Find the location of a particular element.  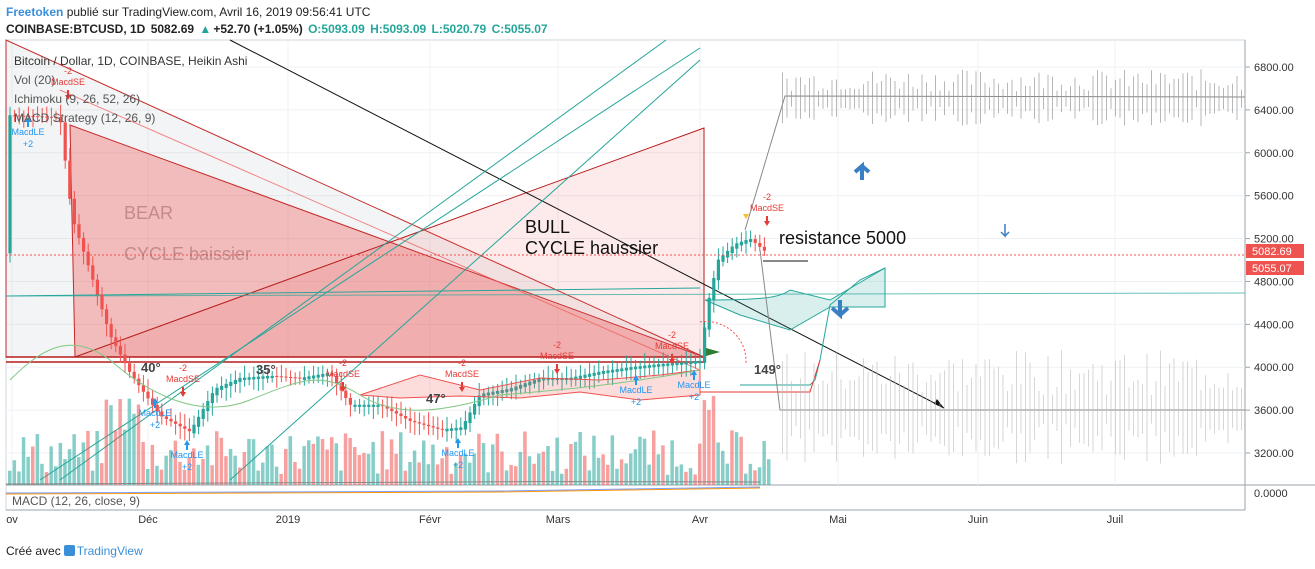

buy-arrow-icon is located at coordinates (187, 445).